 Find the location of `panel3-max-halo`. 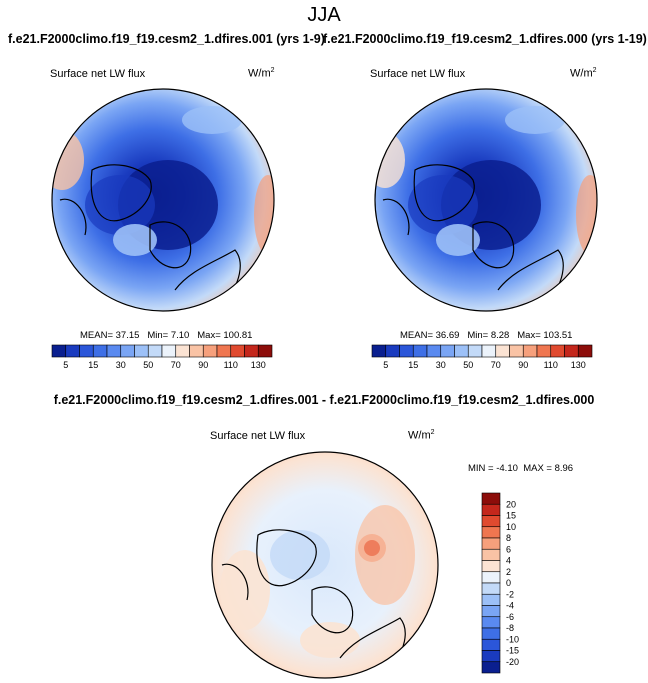

panel3-max-halo is located at coordinates (372, 548).